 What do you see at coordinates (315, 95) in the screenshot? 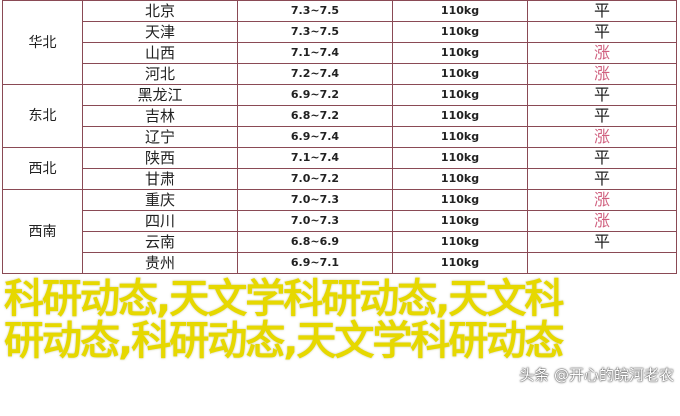
I see `price-cell: 6.9~7.2` at bounding box center [315, 95].